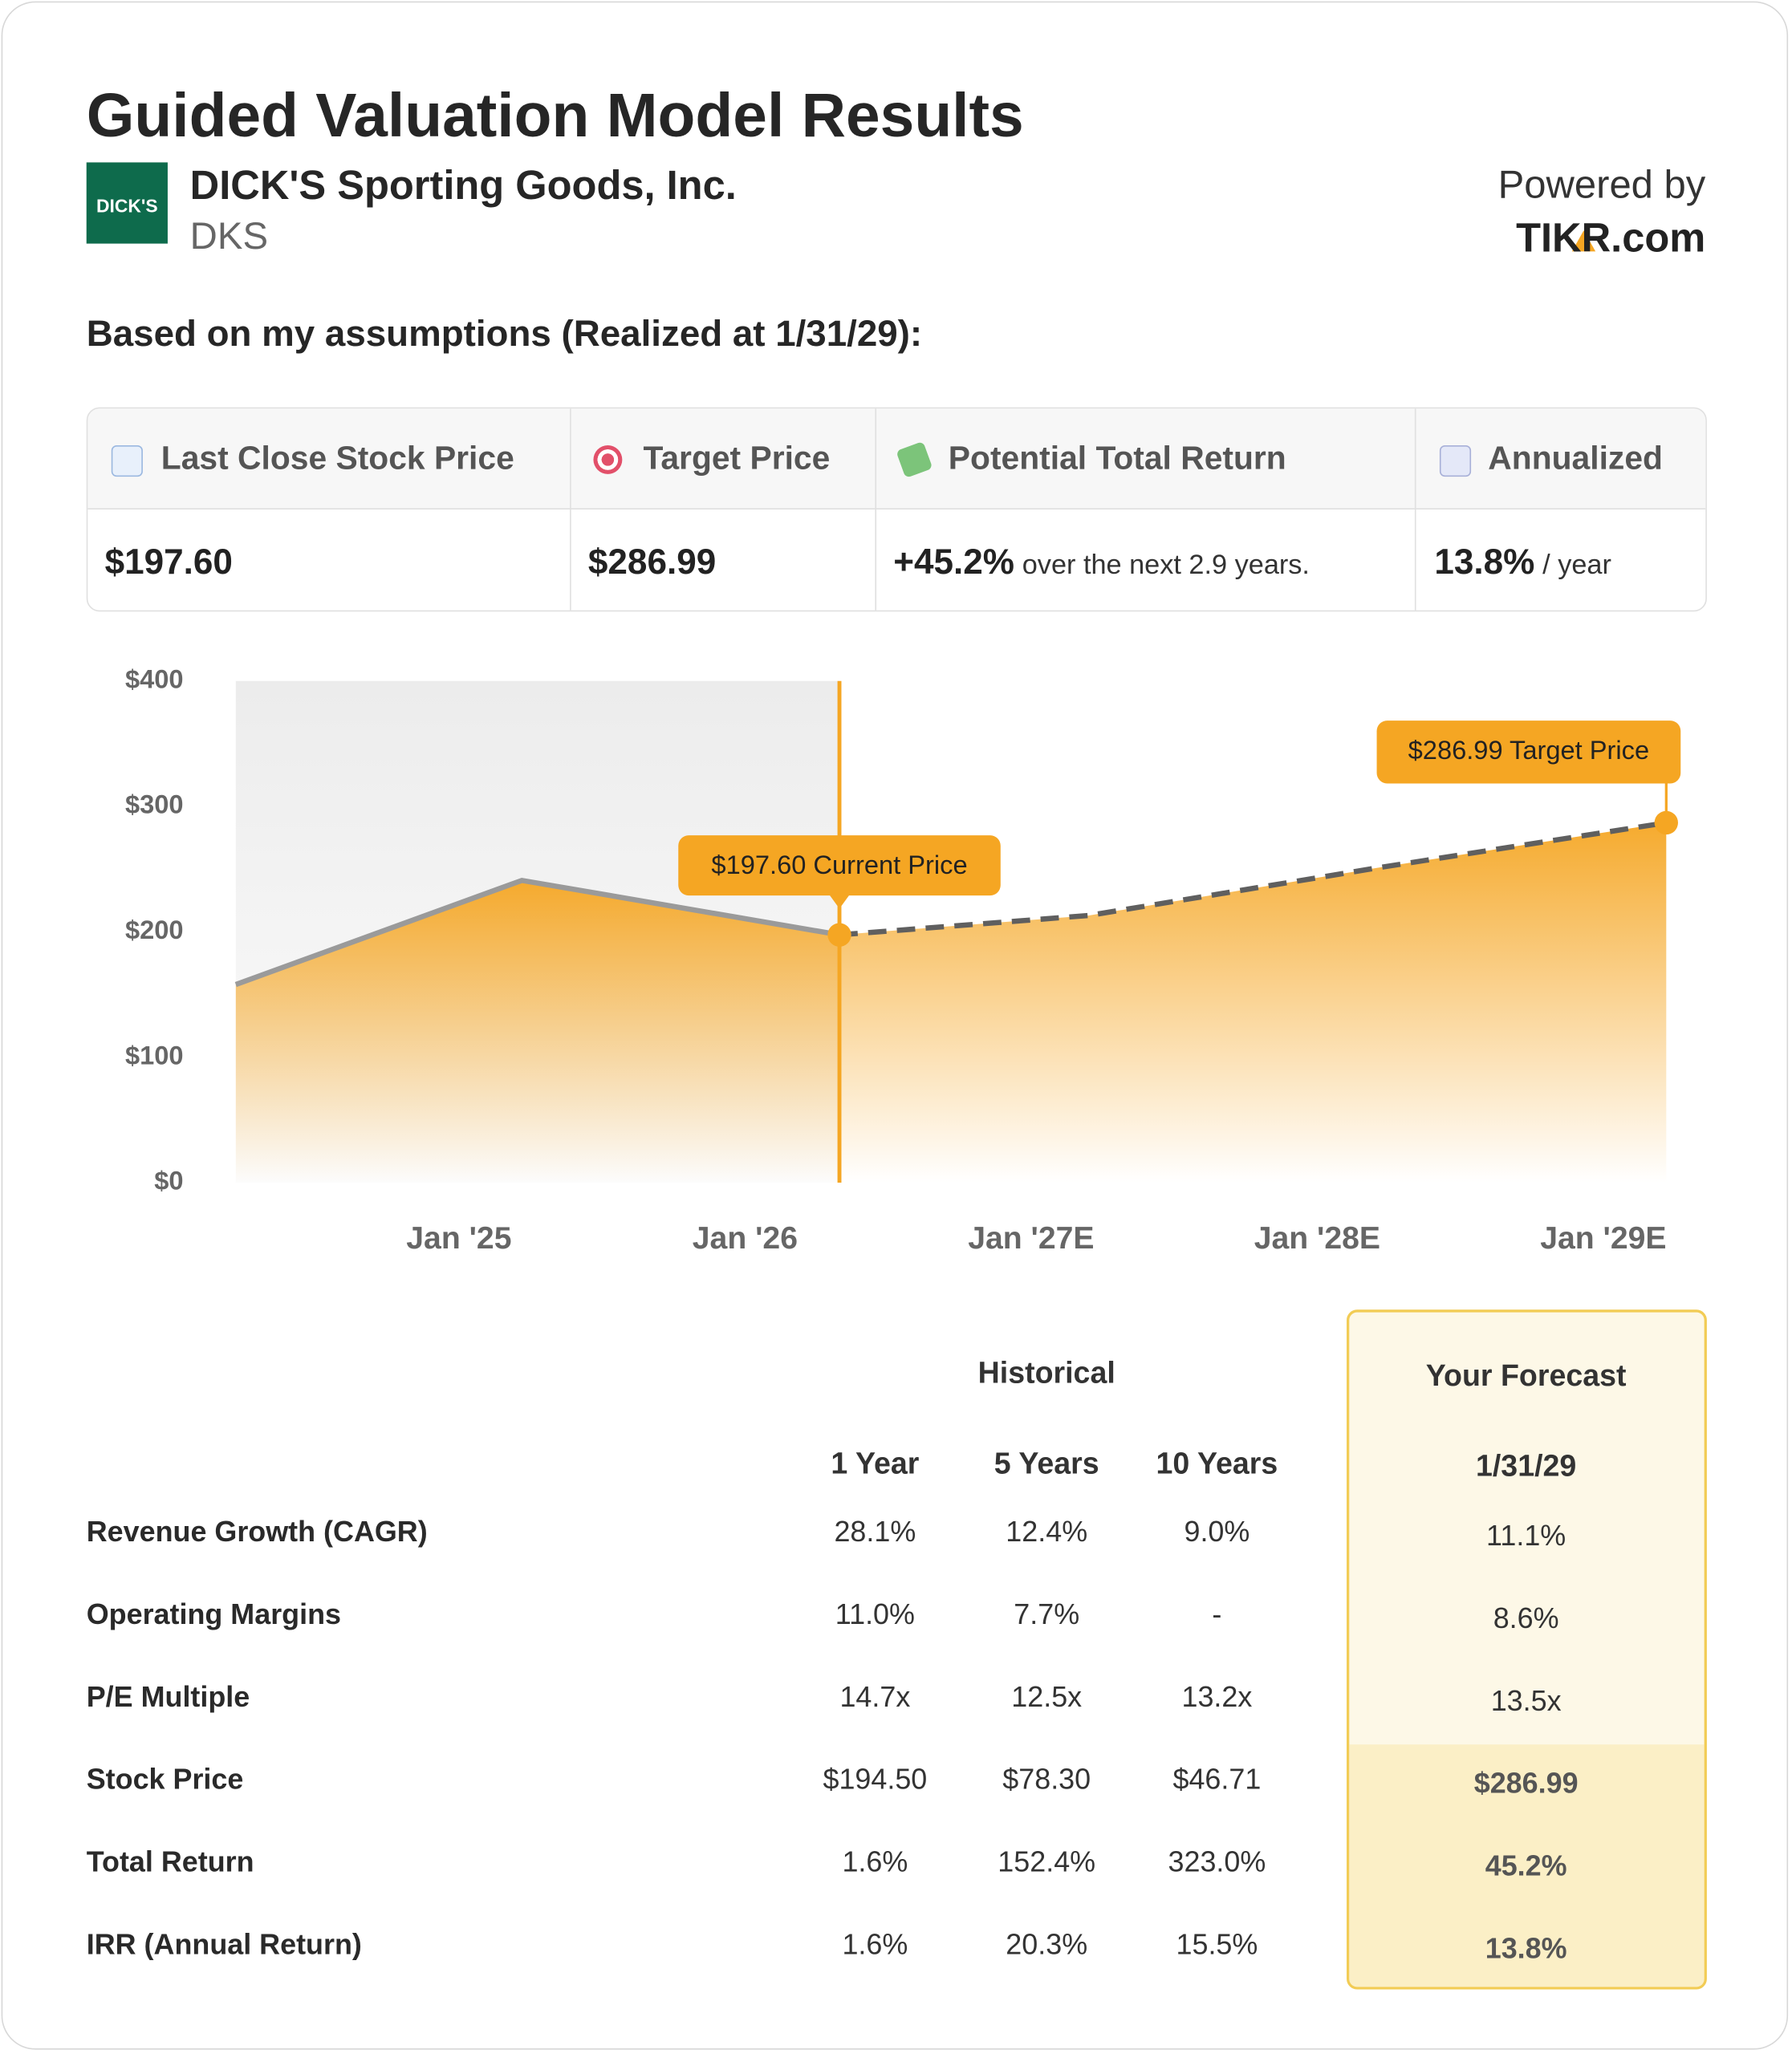  Describe the element at coordinates (1047, 1532) in the screenshot. I see `cell: 12.4%` at that location.